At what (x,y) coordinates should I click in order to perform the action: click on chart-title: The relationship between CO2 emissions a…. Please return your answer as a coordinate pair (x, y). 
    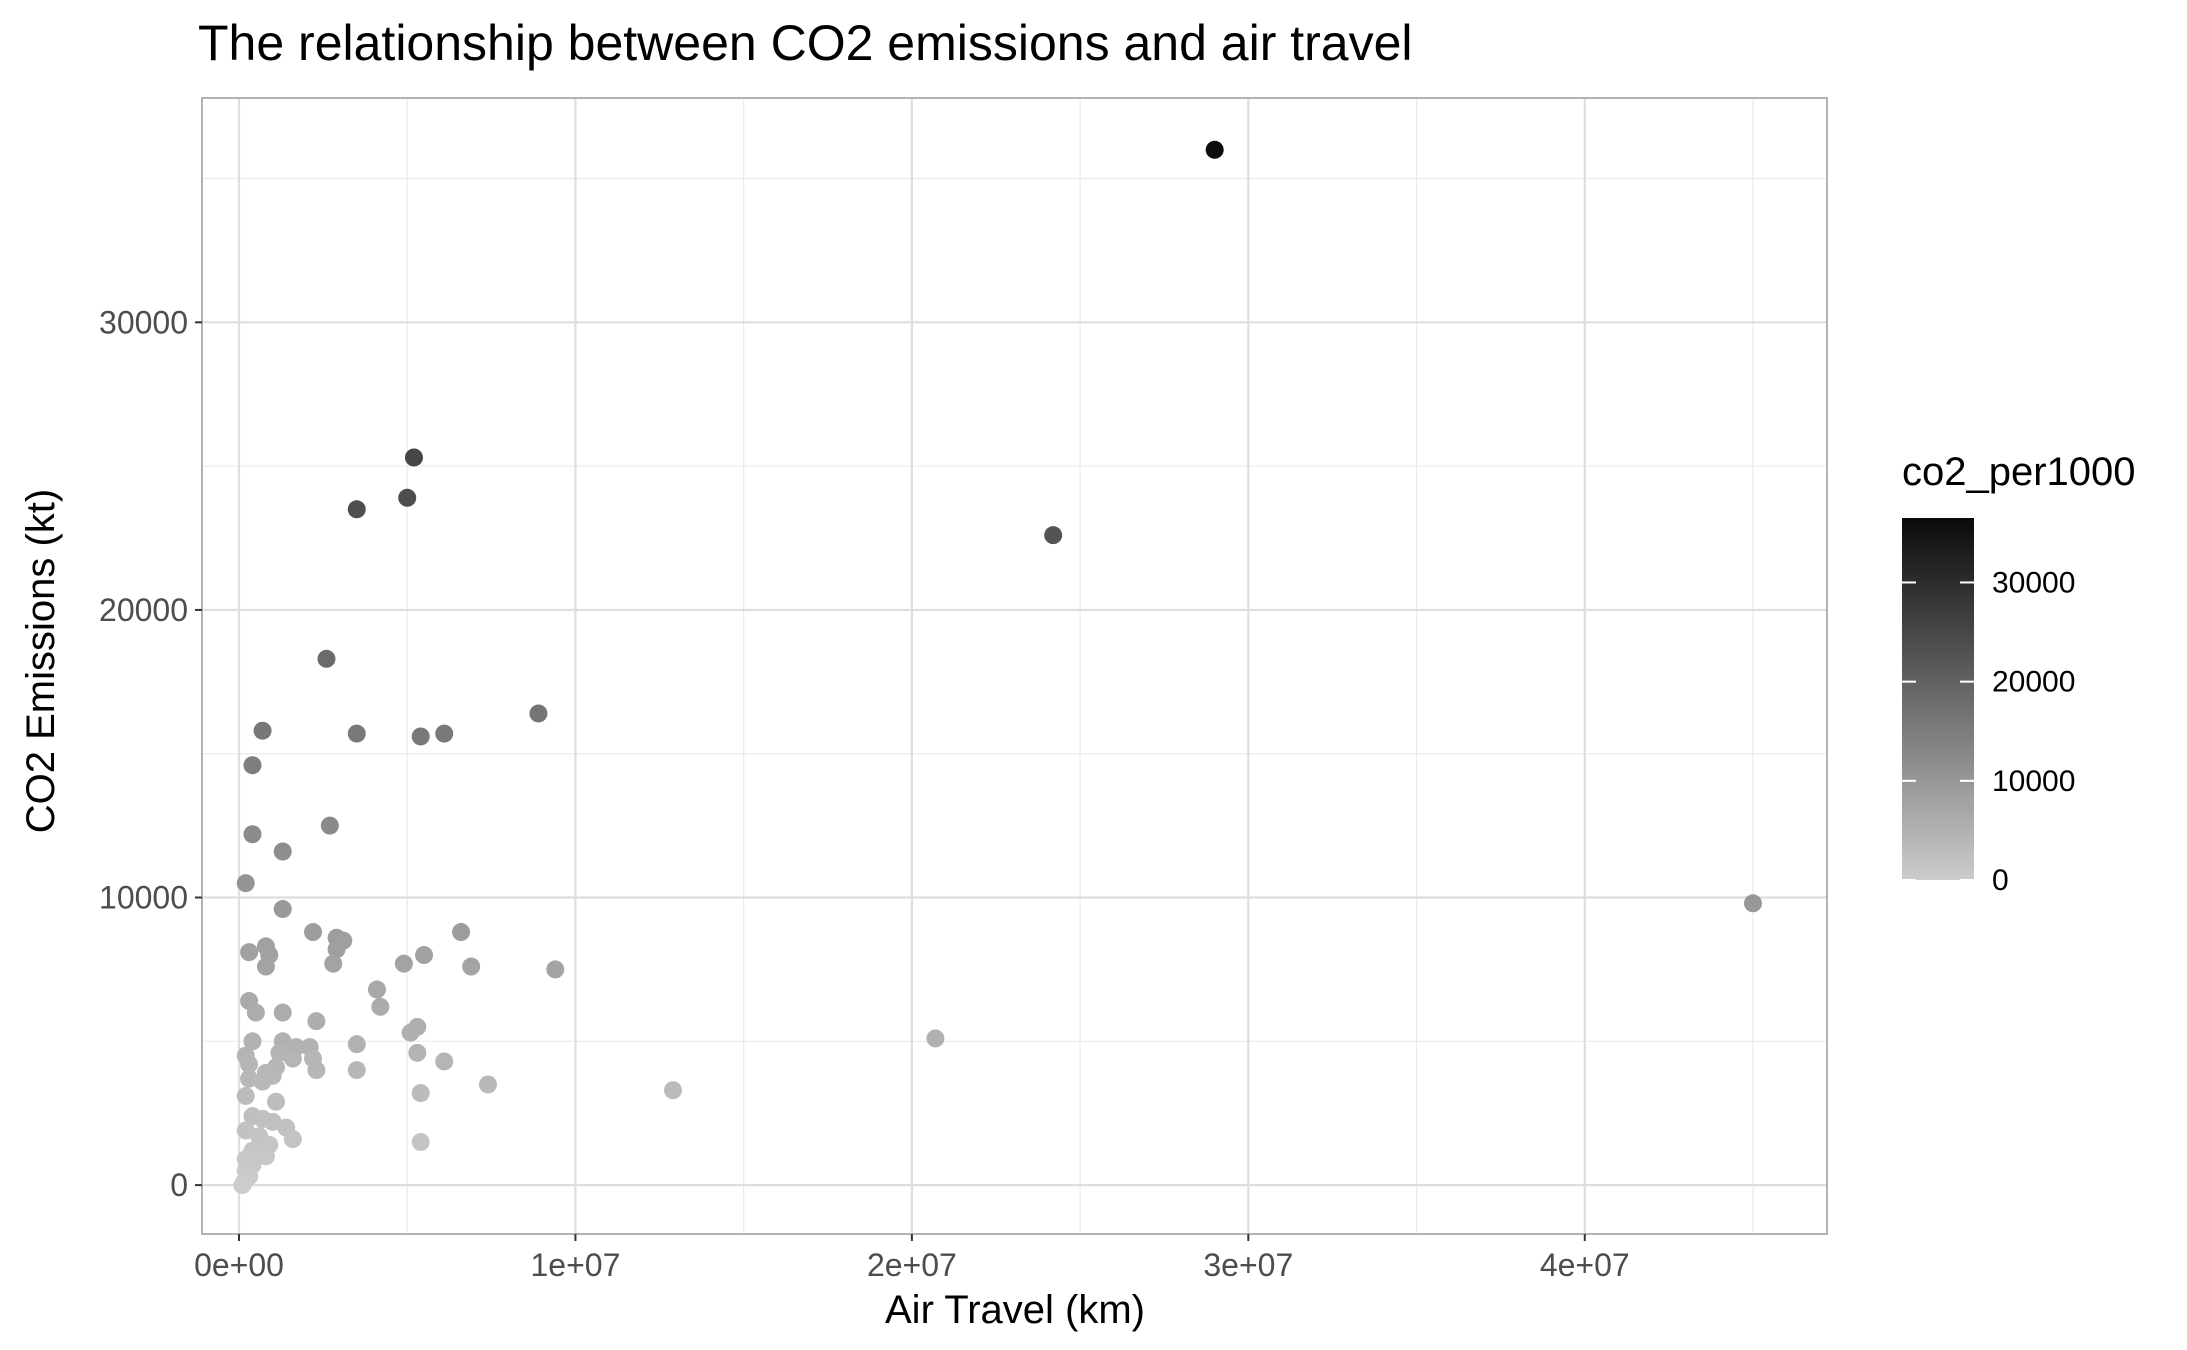
    Looking at the image, I should click on (805, 43).